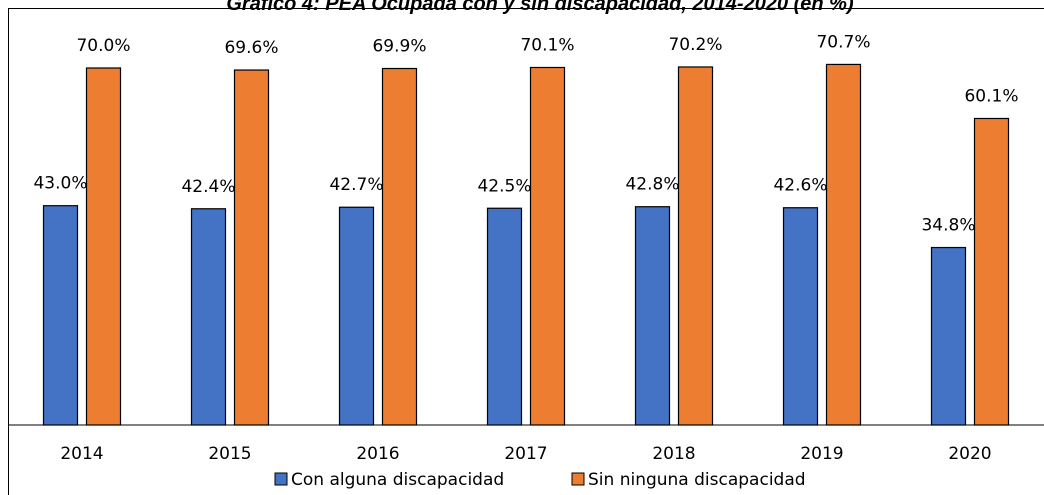 This screenshot has height=495, width=1044. What do you see at coordinates (60, 184) in the screenshot?
I see `data-label-con-2014: 43.0%` at bounding box center [60, 184].